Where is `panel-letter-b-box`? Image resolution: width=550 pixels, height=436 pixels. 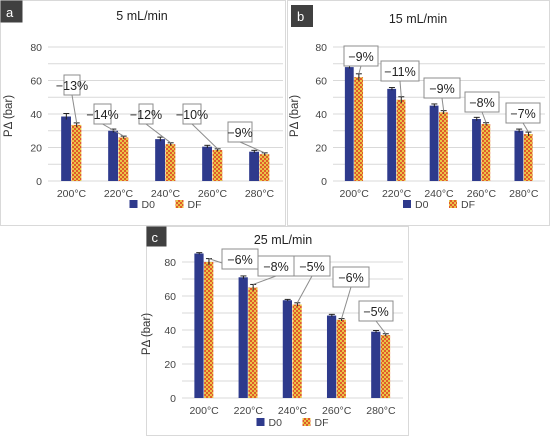
panel-letter-b-box is located at coordinates (302, 16).